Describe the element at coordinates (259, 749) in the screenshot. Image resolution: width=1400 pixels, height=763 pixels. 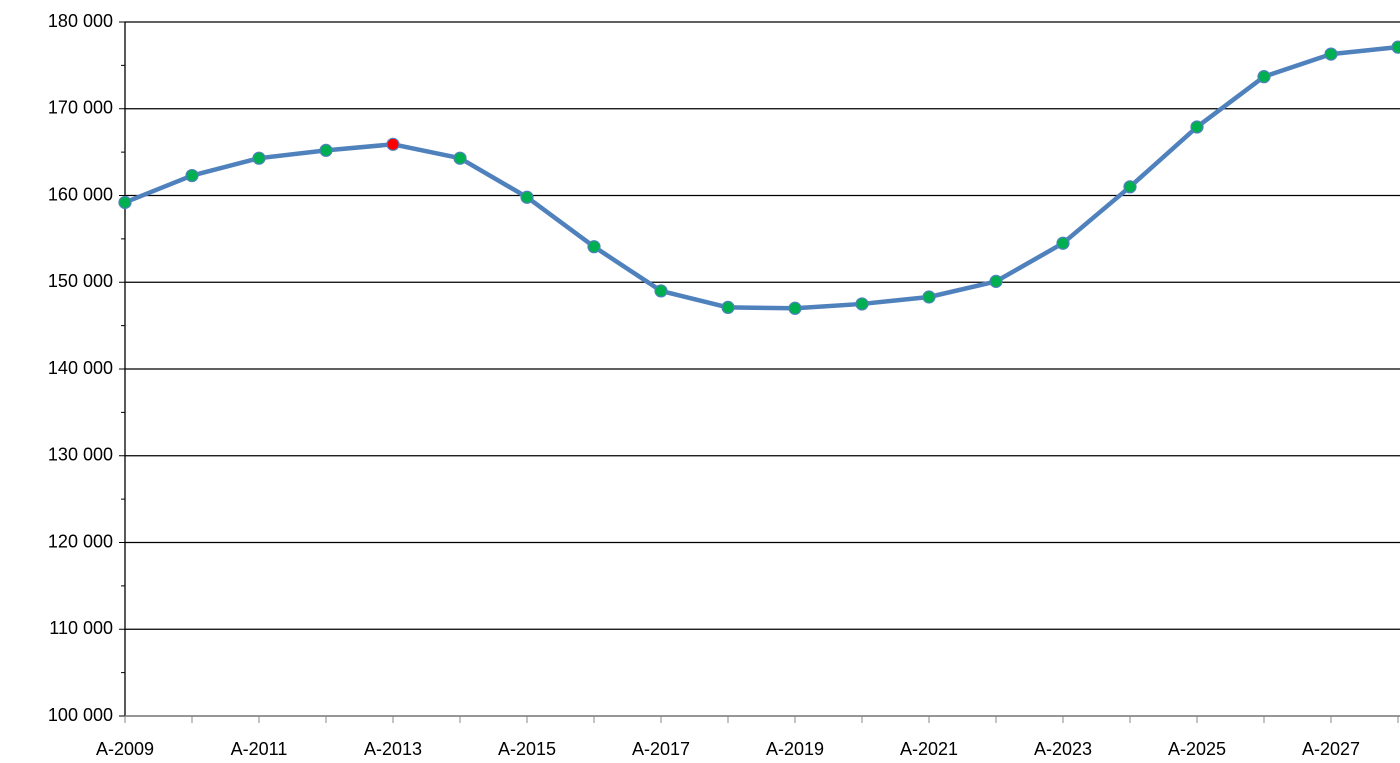
I see `x-tick-label: A-2011` at that location.